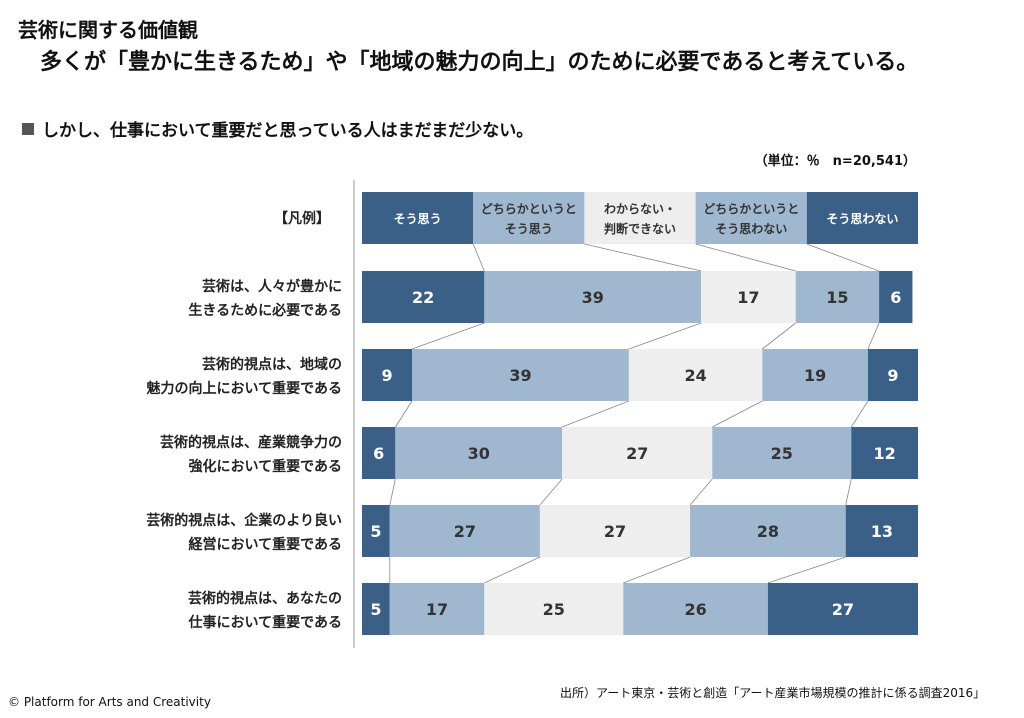  What do you see at coordinates (640, 228) in the screenshot?
I see `legend-label: 判断できない` at bounding box center [640, 228].